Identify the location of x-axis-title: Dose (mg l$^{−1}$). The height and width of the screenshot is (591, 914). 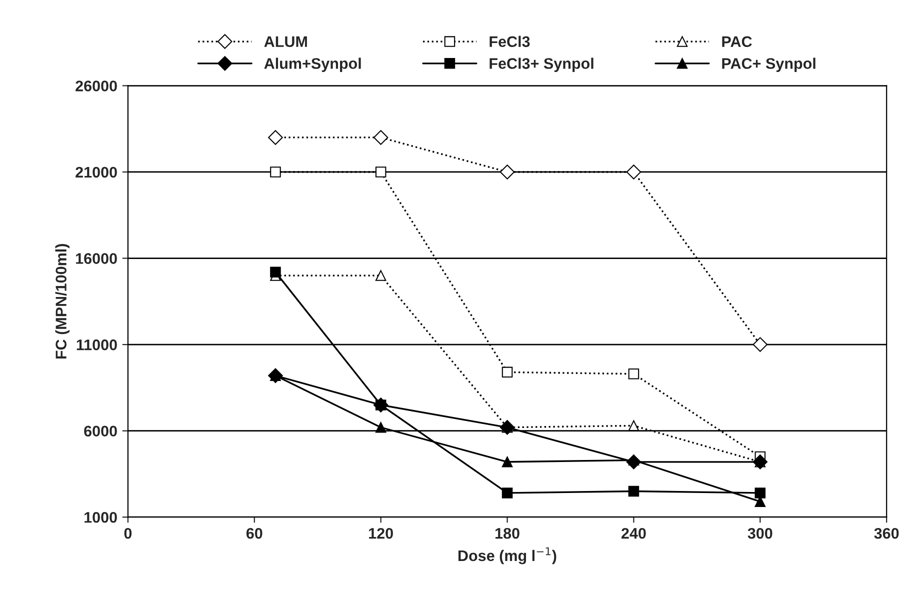
(507, 555).